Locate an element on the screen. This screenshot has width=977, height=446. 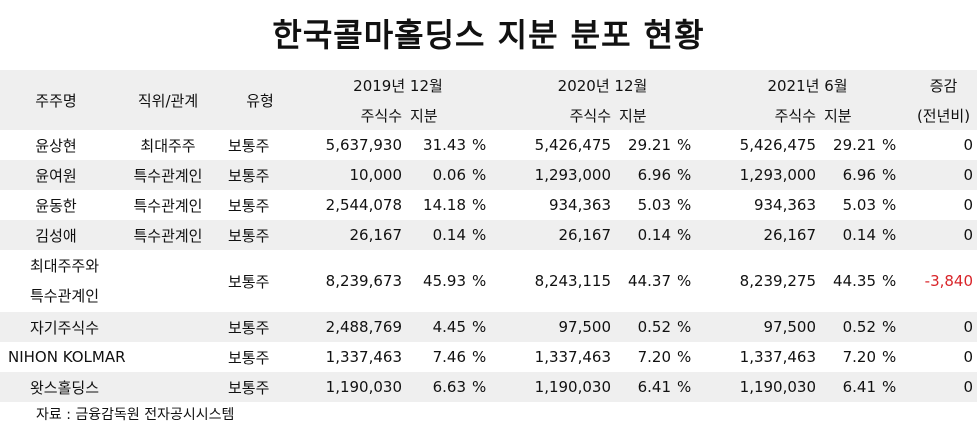
shares-2020: 934,363 is located at coordinates (557, 205).